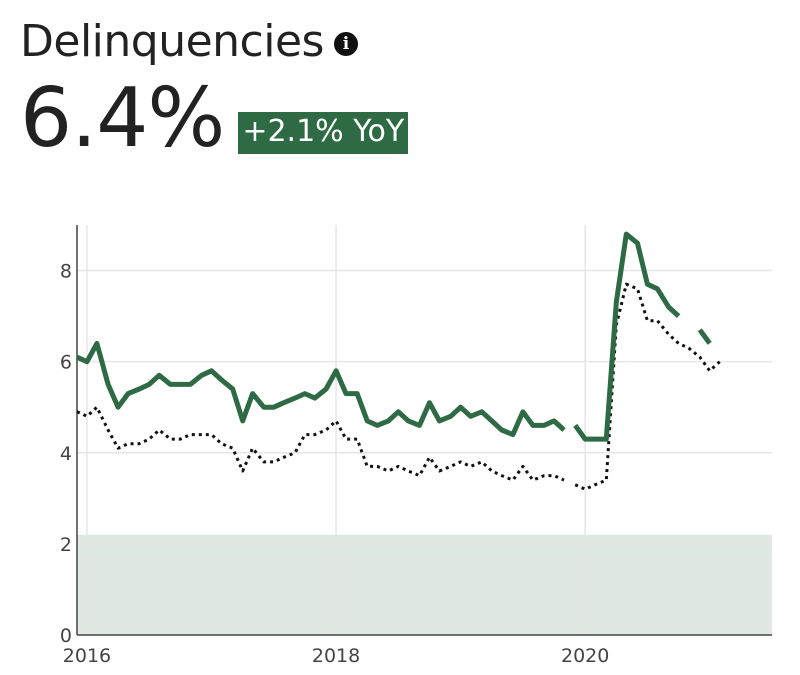 The height and width of the screenshot is (675, 800). Describe the element at coordinates (87, 656) in the screenshot. I see `x-tick-label: 2016` at that location.